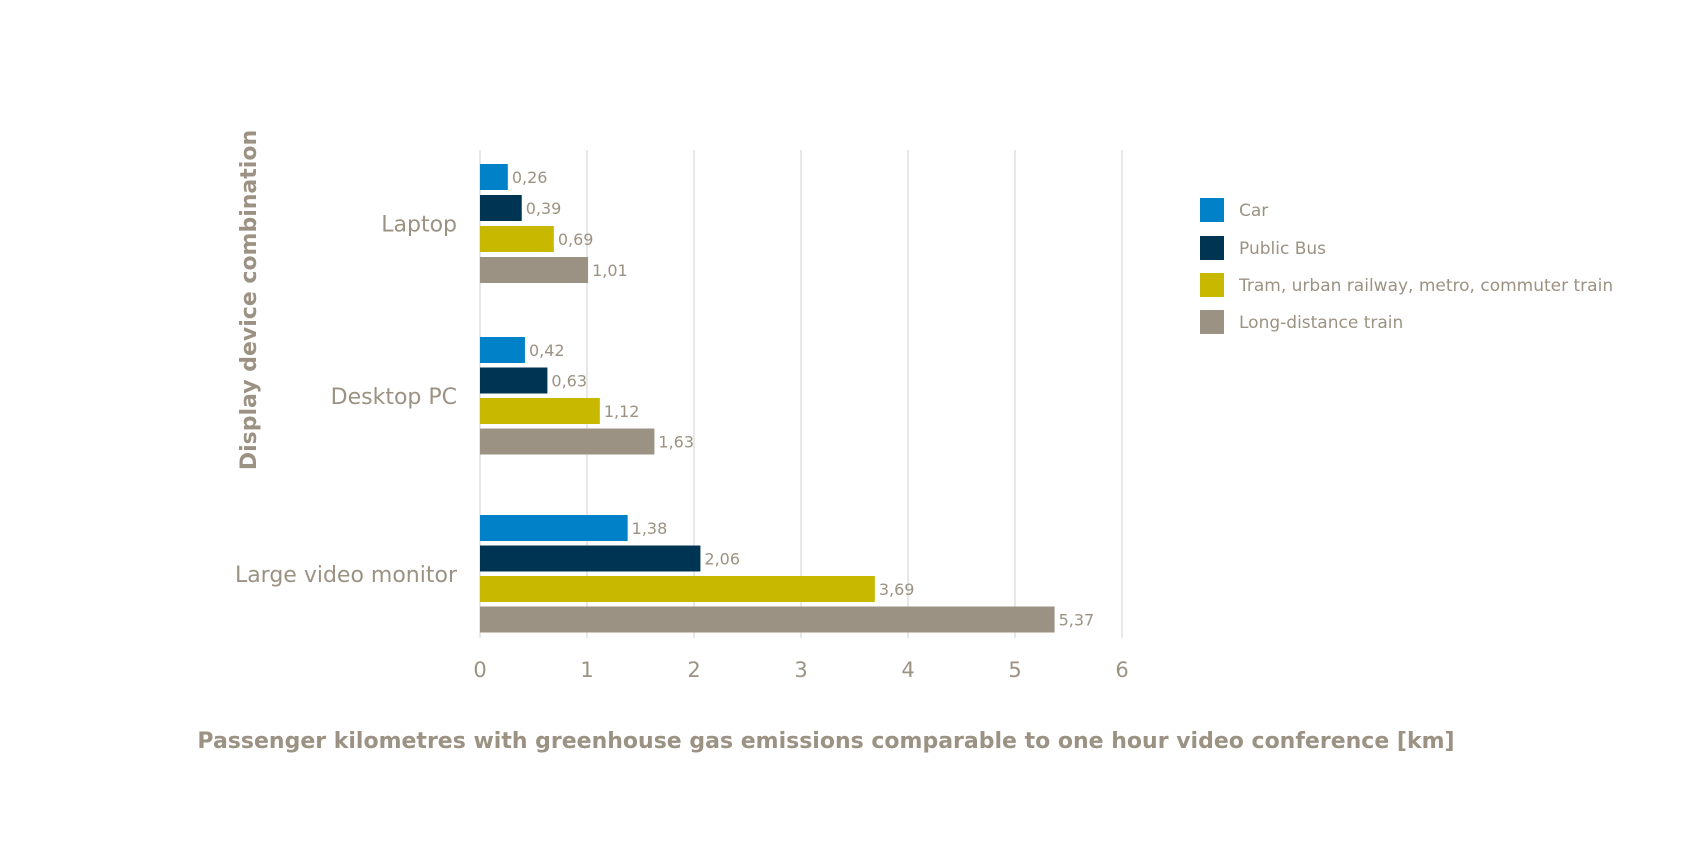 This screenshot has height=850, width=1700. I want to click on category-labels: Laptop Desktop PC Large video monitor, so click(346, 400).